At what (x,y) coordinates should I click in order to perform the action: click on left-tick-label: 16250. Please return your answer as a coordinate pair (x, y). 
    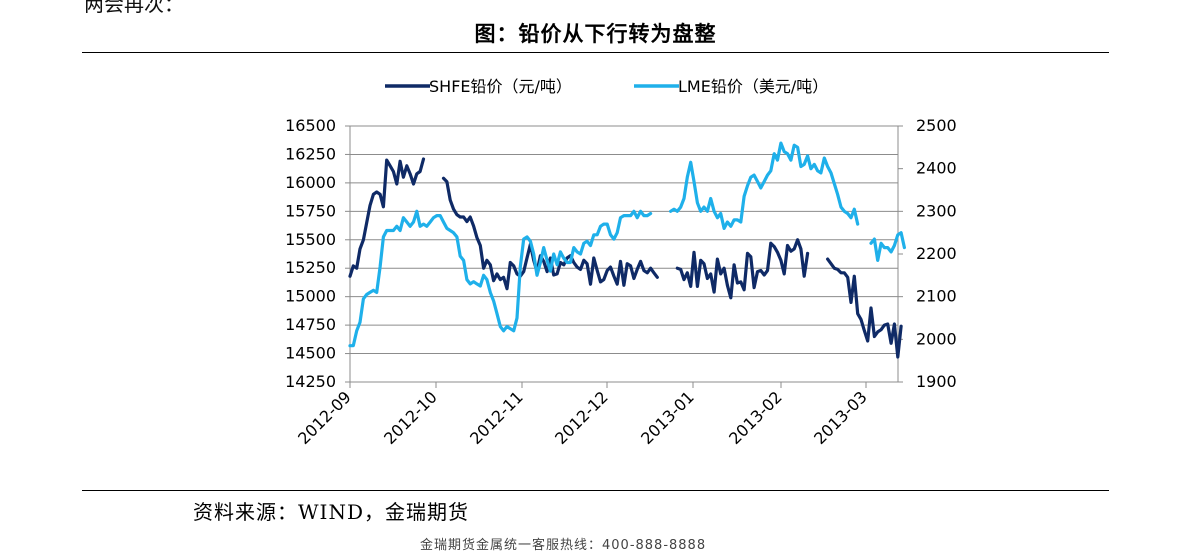
    Looking at the image, I should click on (310, 153).